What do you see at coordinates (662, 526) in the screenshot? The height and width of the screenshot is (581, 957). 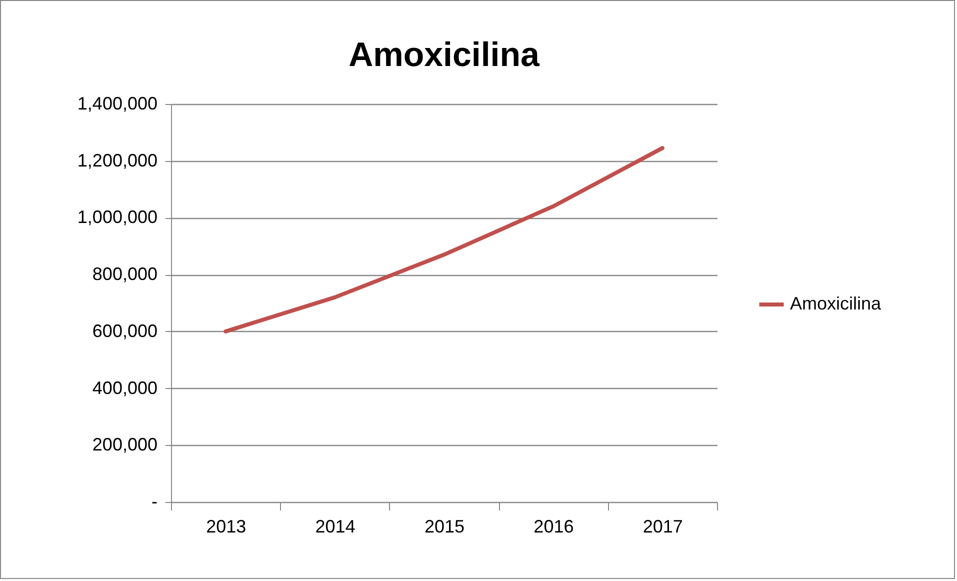 I see `x-tick-label: 2017` at bounding box center [662, 526].